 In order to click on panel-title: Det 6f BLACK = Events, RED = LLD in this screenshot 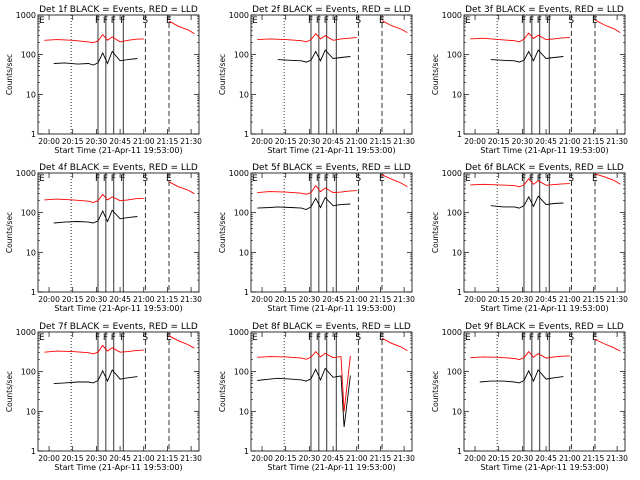, I will do `click(544, 168)`.